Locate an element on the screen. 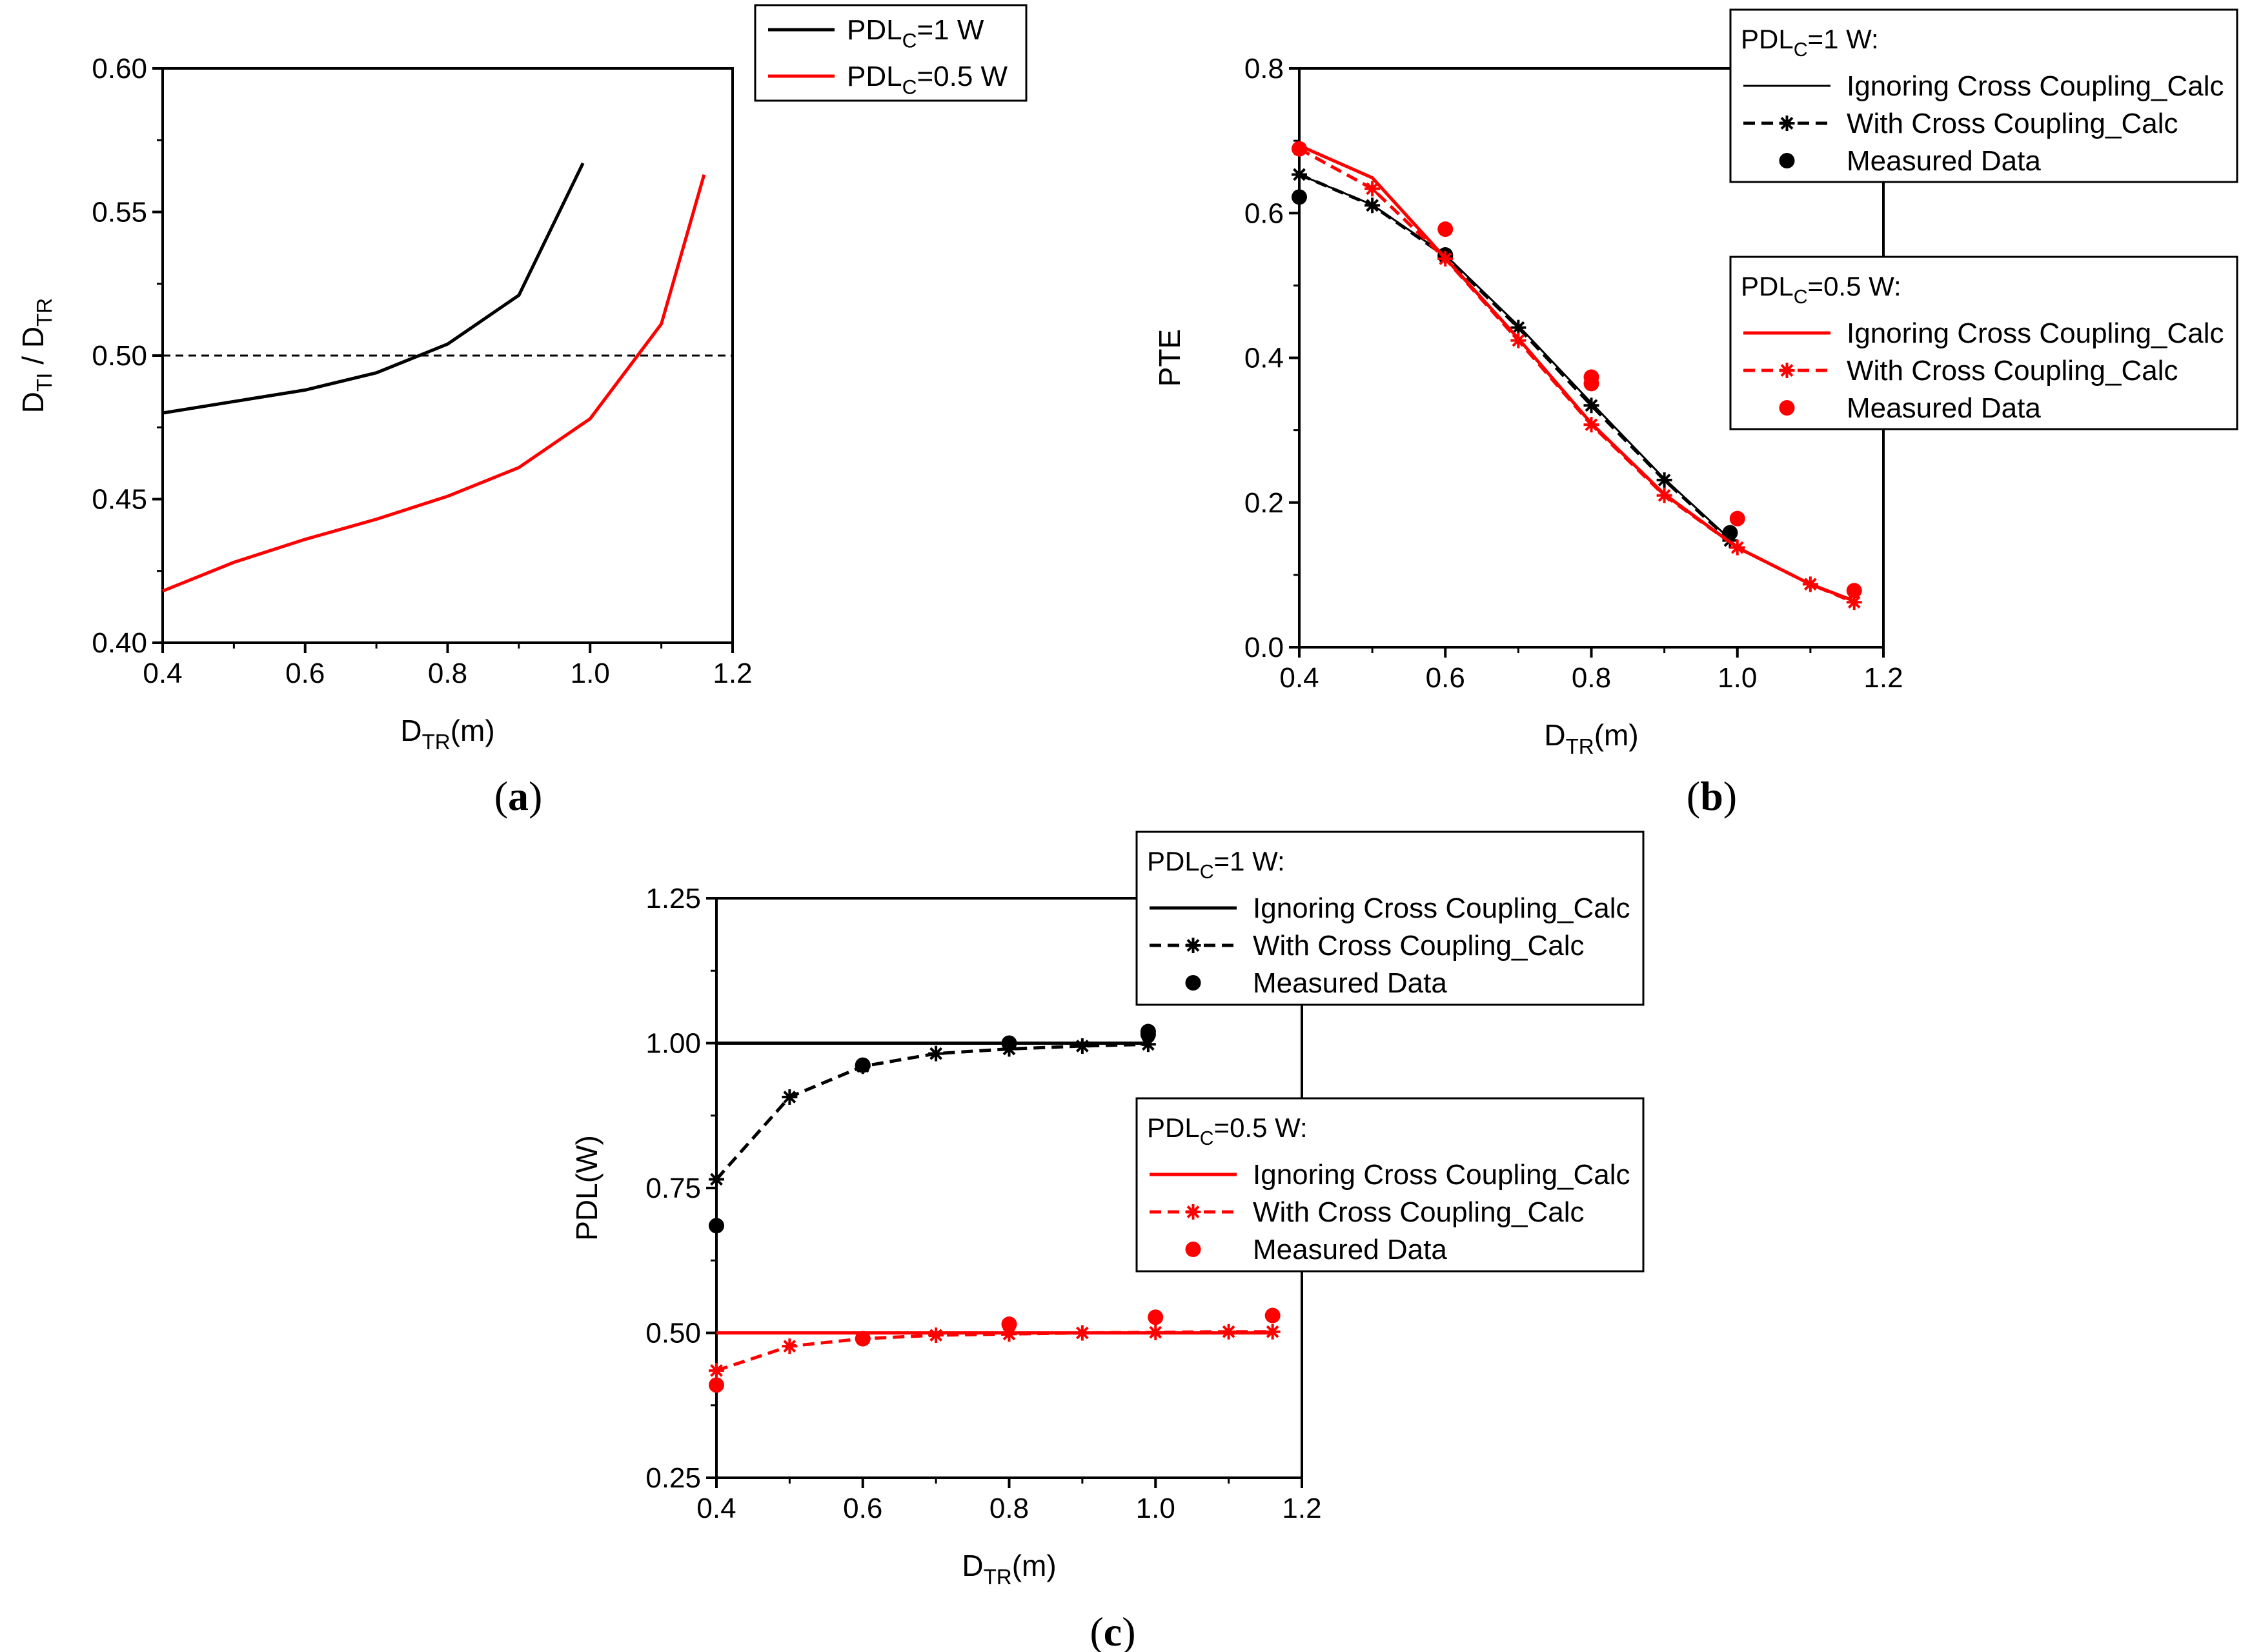 The width and height of the screenshot is (2241, 1652). panel-label-b: (b) is located at coordinates (1712, 796).